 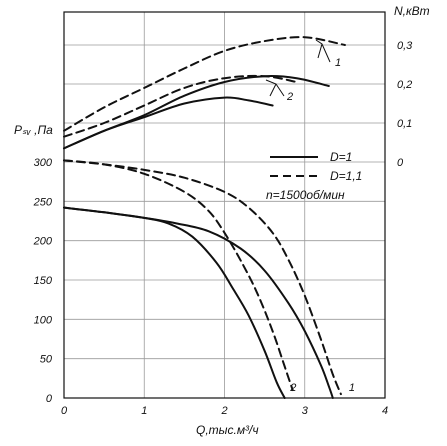 What do you see at coordinates (64, 411) in the screenshot?
I see `x-tick-label: 0` at bounding box center [64, 411].